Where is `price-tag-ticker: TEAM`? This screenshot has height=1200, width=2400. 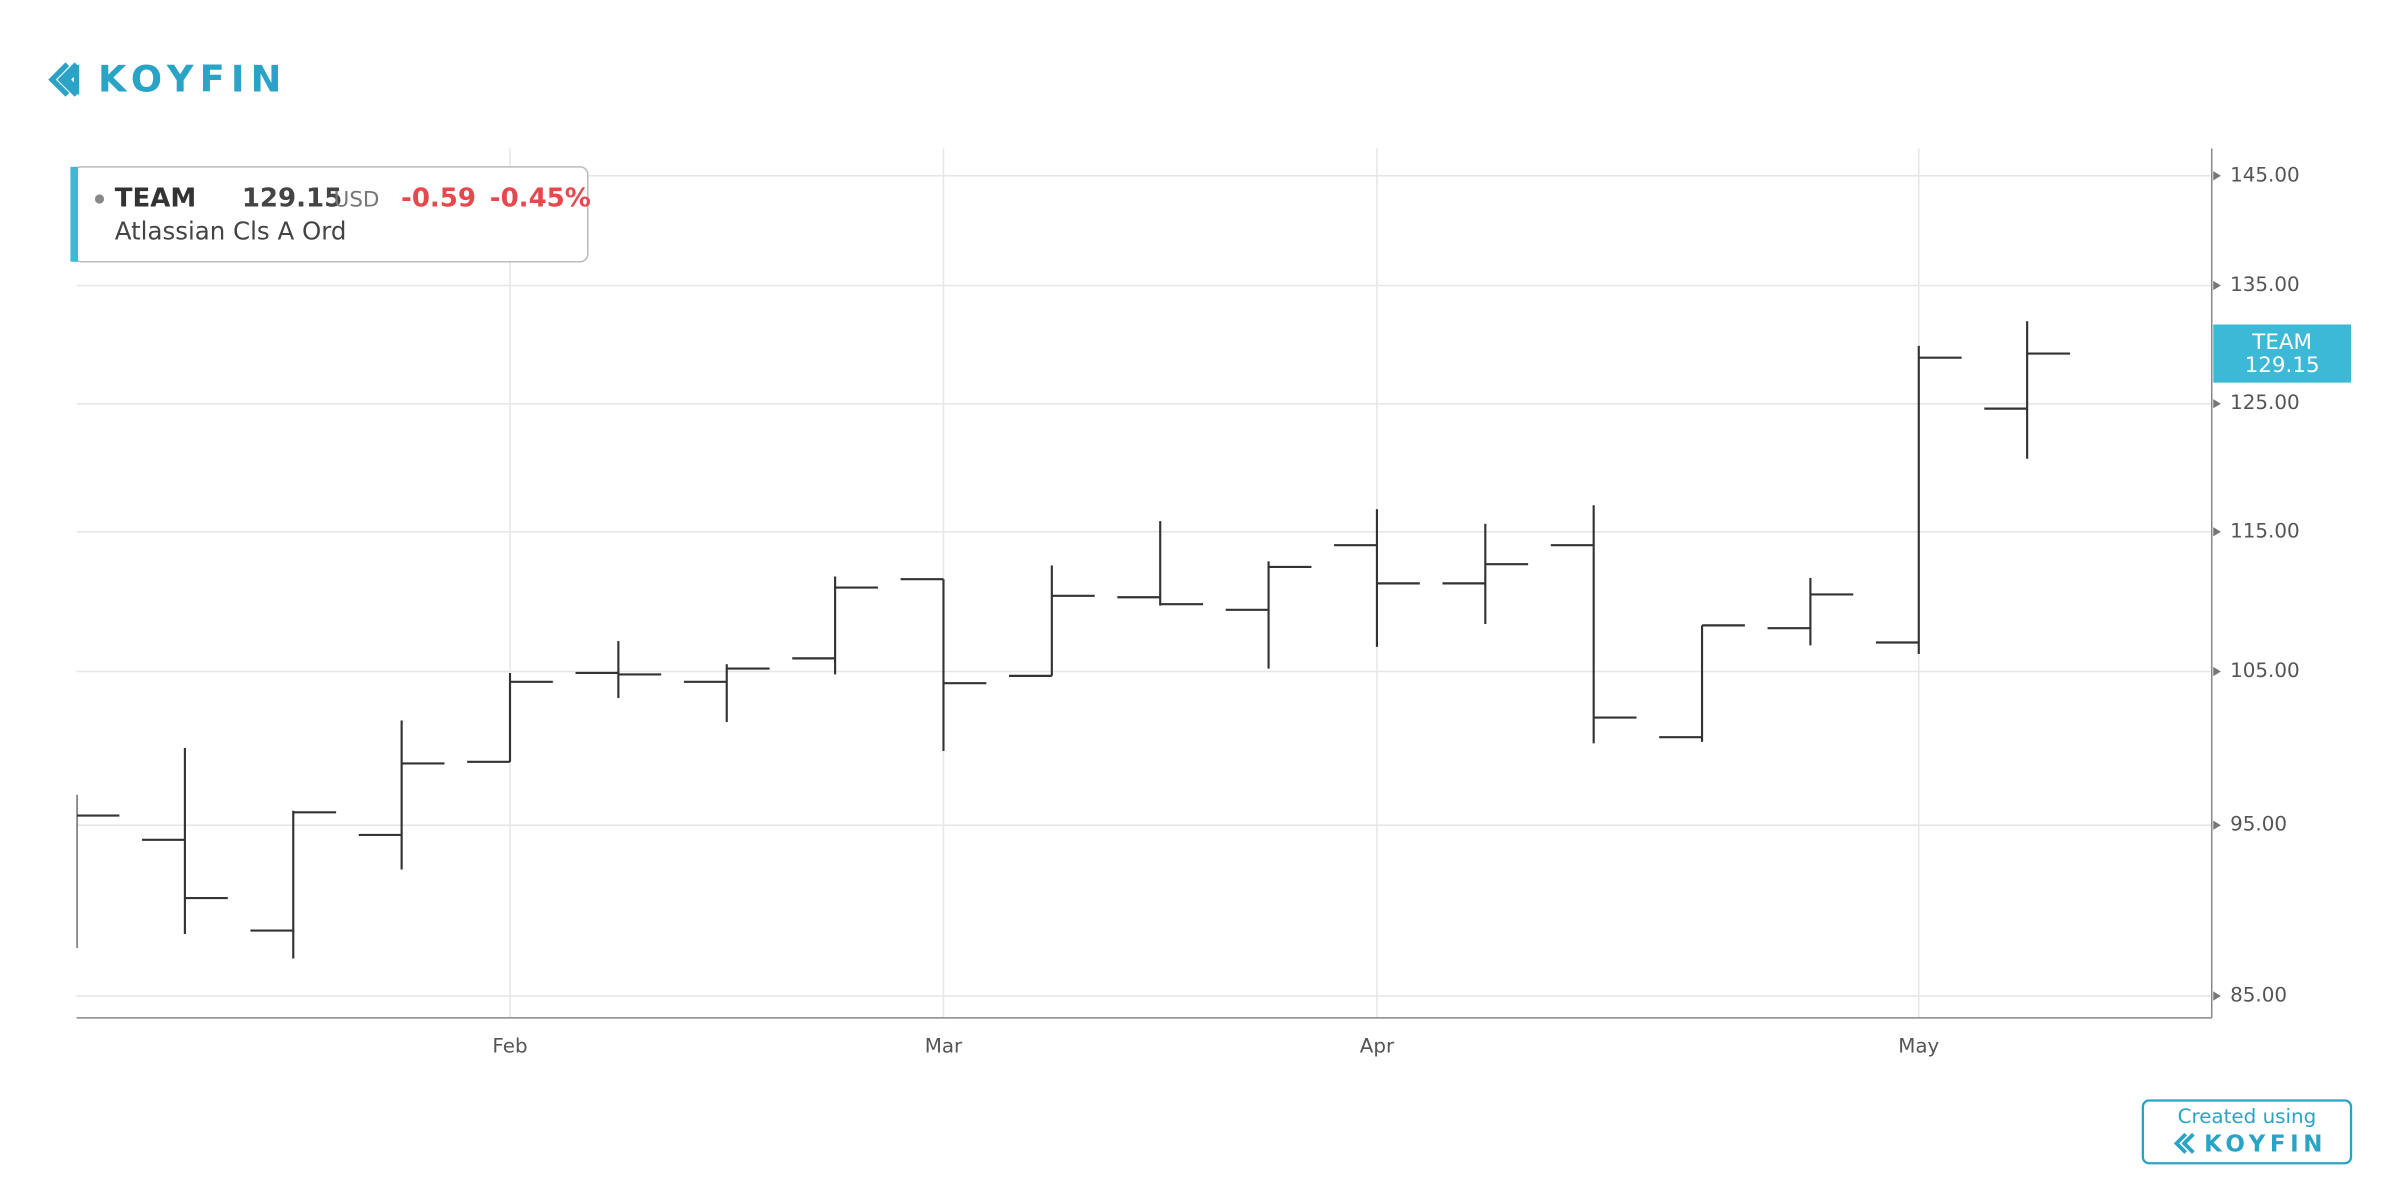 price-tag-ticker: TEAM is located at coordinates (2281, 342).